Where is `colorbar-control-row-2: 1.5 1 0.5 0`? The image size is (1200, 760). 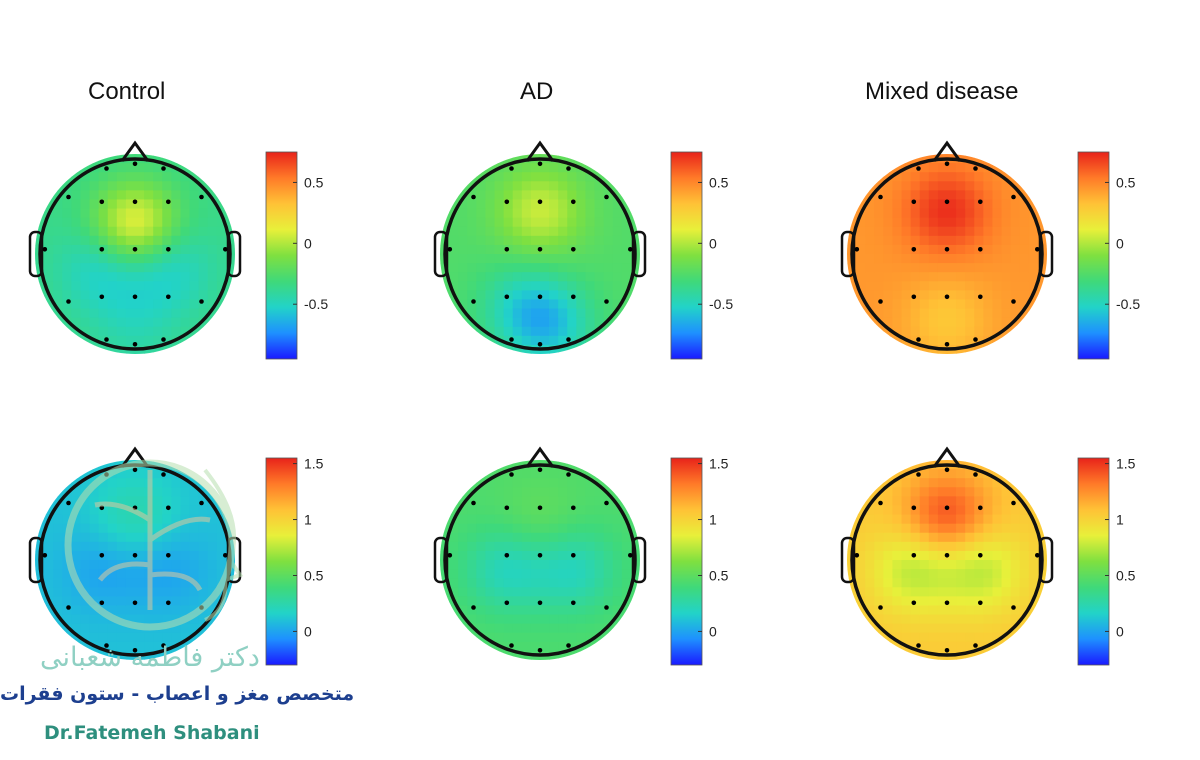 colorbar-control-row-2: 1.5 1 0.5 0 is located at coordinates (294, 561).